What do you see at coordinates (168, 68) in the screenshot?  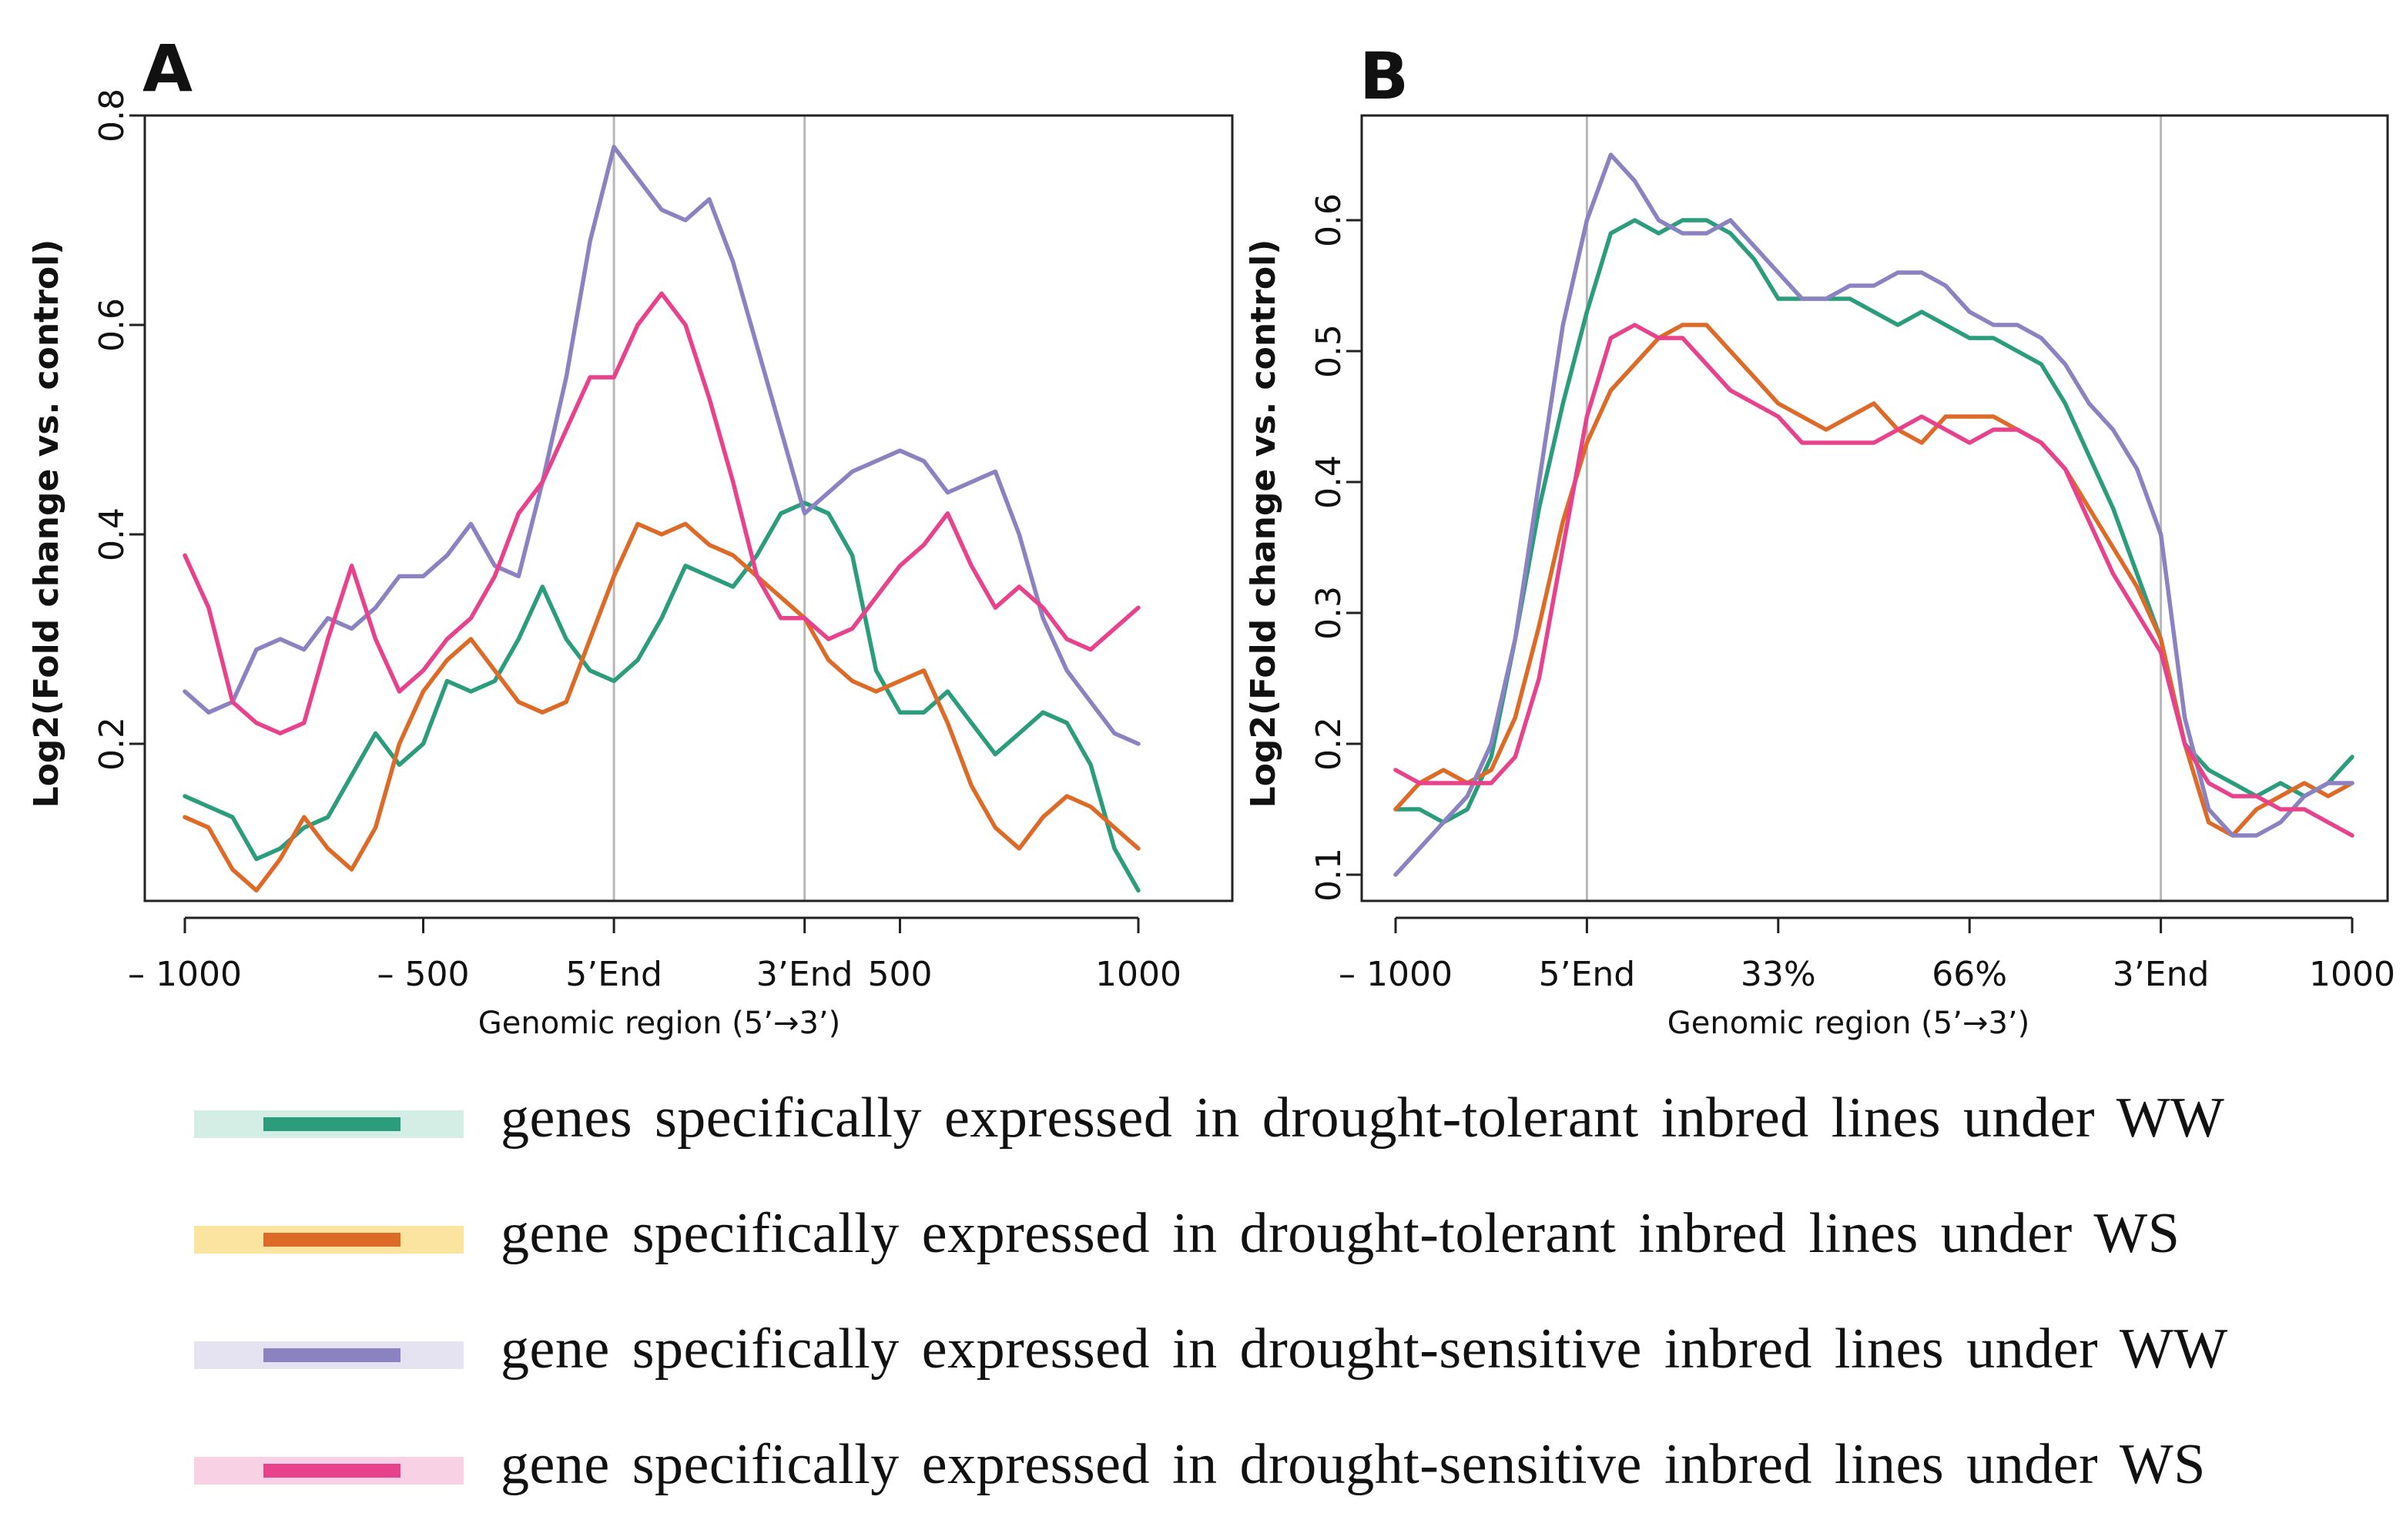 I see `panel-letter-A: A` at bounding box center [168, 68].